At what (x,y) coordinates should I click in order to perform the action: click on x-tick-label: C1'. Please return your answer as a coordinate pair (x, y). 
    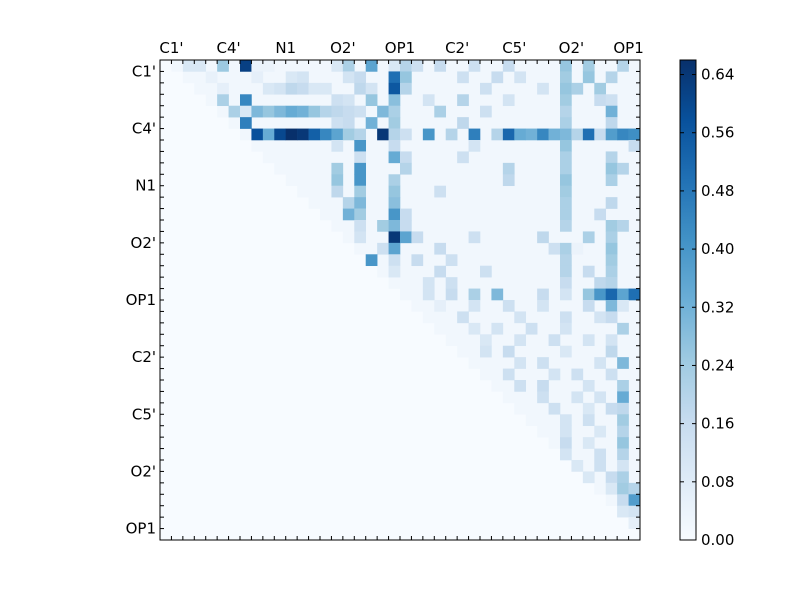
    Looking at the image, I should click on (171, 48).